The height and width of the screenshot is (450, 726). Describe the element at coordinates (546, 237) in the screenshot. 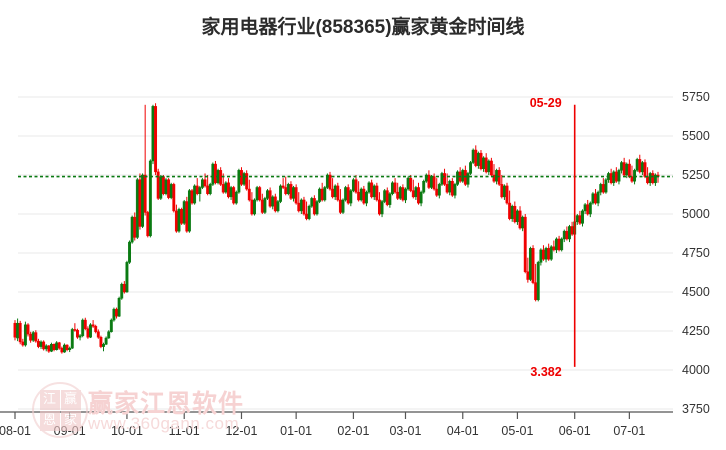

I see `marker-labels-group: 05-29 3.382` at that location.